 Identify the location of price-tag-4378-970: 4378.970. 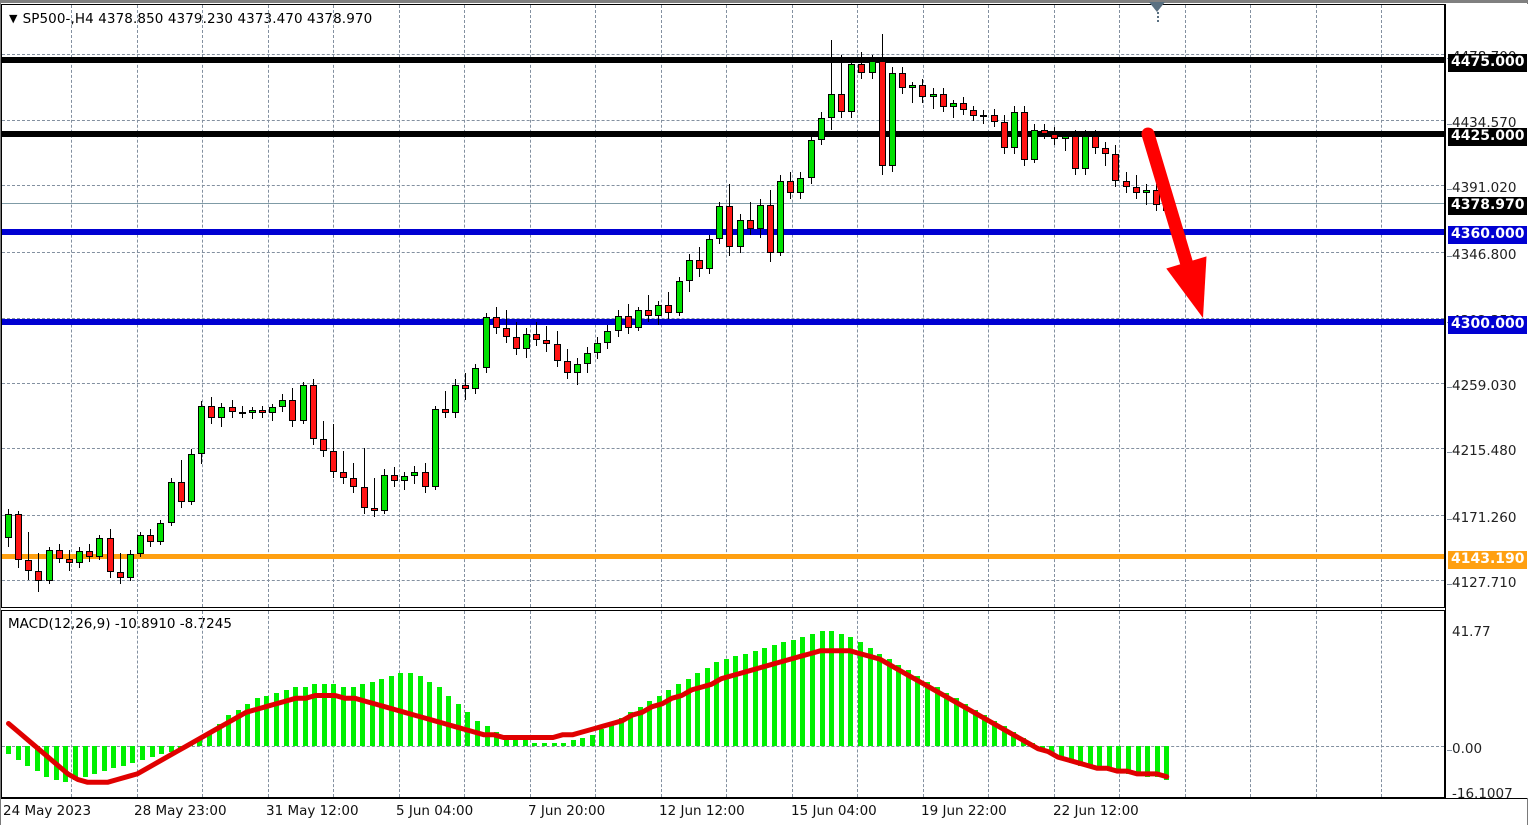
(1487, 206).